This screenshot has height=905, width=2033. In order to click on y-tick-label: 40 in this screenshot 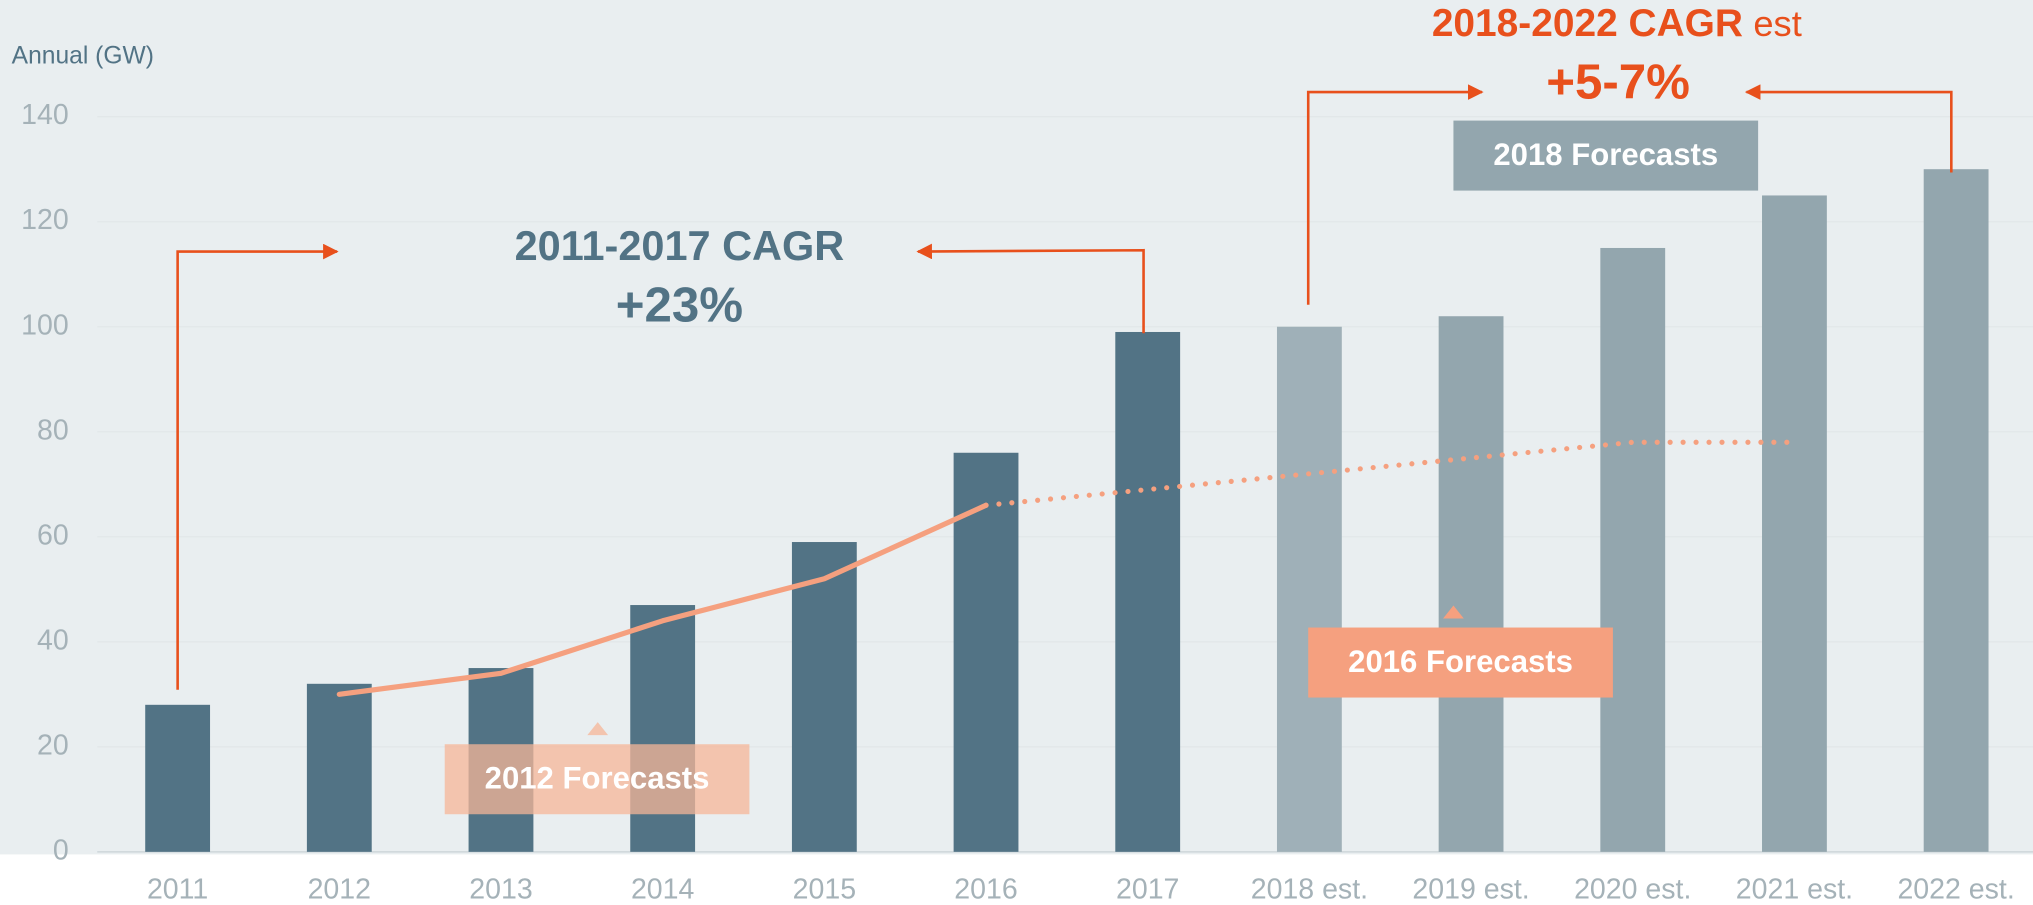, I will do `click(53, 640)`.